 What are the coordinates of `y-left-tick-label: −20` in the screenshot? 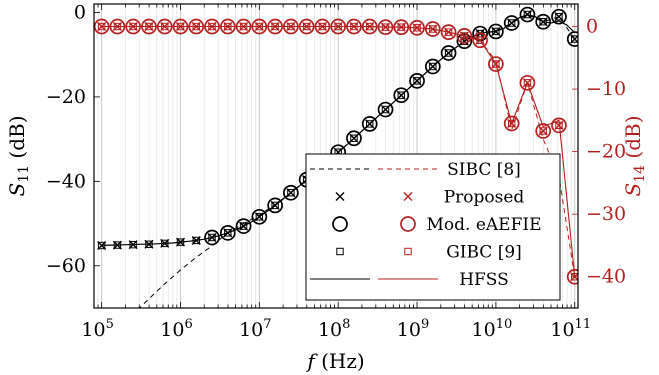 It's located at (66, 97).